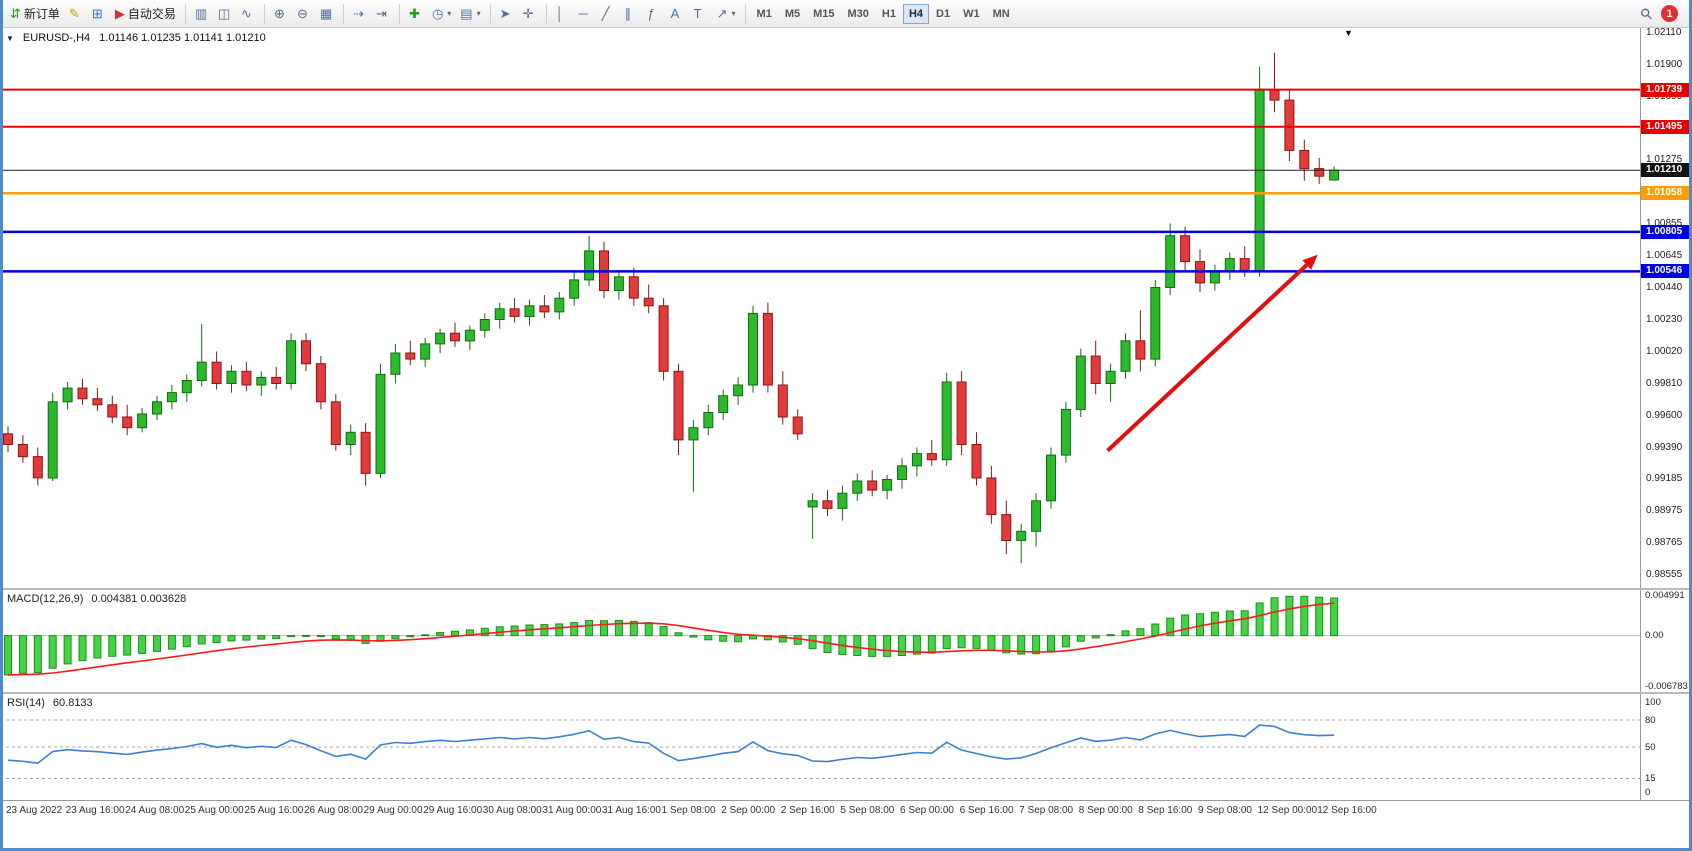 The image size is (1692, 851). What do you see at coordinates (360, 14) in the screenshot?
I see `auto-scroll-button: ⇢` at bounding box center [360, 14].